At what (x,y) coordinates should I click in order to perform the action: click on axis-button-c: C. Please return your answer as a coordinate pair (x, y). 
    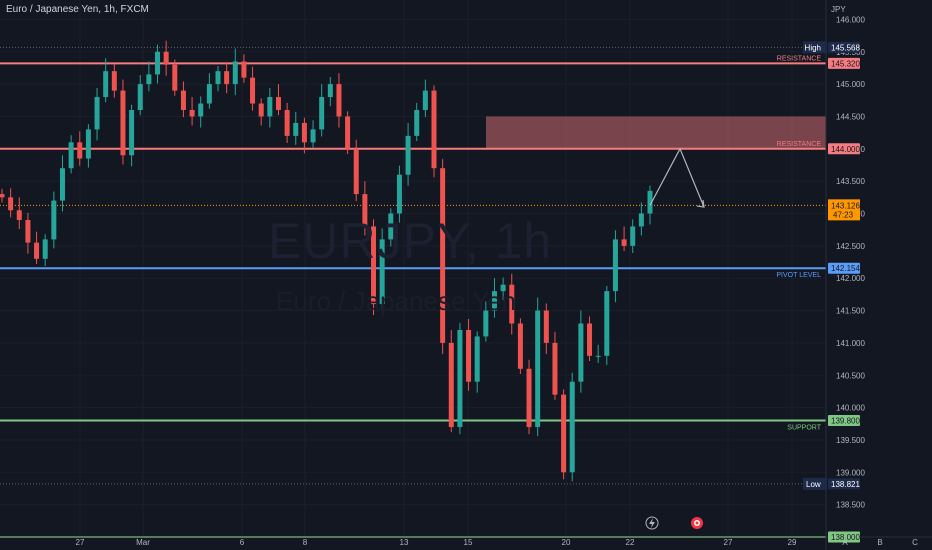
    Looking at the image, I should click on (915, 542).